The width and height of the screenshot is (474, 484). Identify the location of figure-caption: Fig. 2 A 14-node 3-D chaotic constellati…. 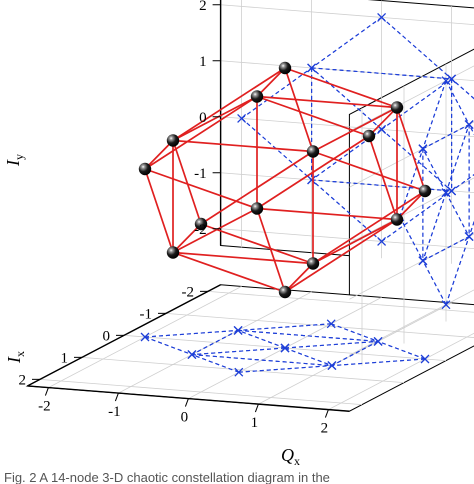
(167, 477).